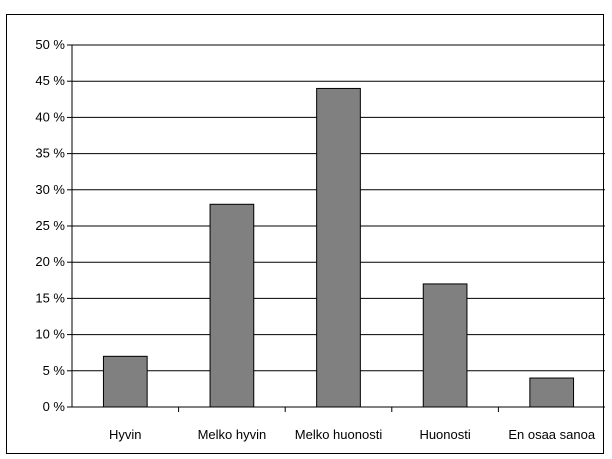 The image size is (612, 459). Describe the element at coordinates (50, 334) in the screenshot. I see `y-tick-label: 10 %` at that location.